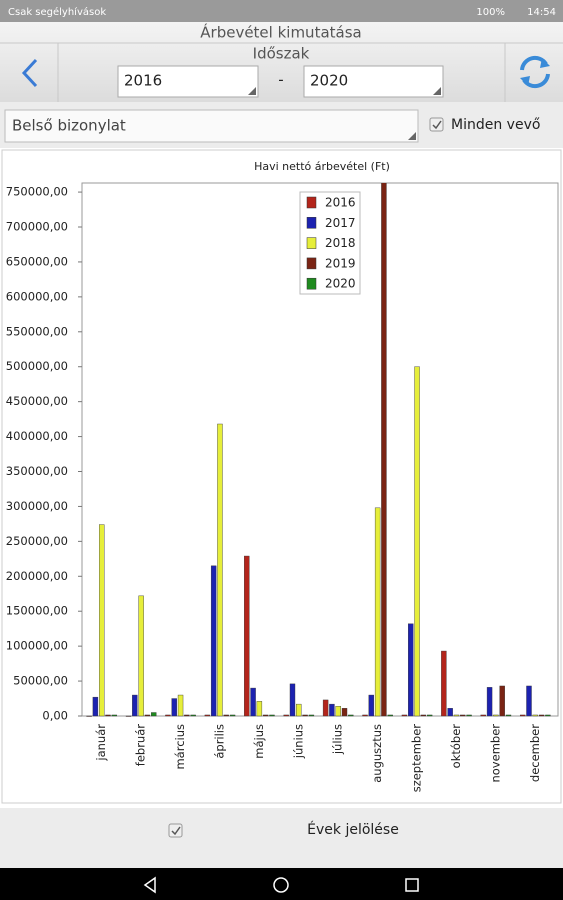  Describe the element at coordinates (180, 747) in the screenshot. I see `x-tick-label: március` at that location.